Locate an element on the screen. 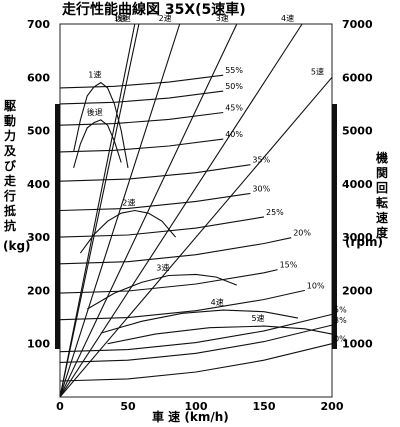 The height and width of the screenshot is (427, 400). right-y-tick-label: 2000 is located at coordinates (357, 290).